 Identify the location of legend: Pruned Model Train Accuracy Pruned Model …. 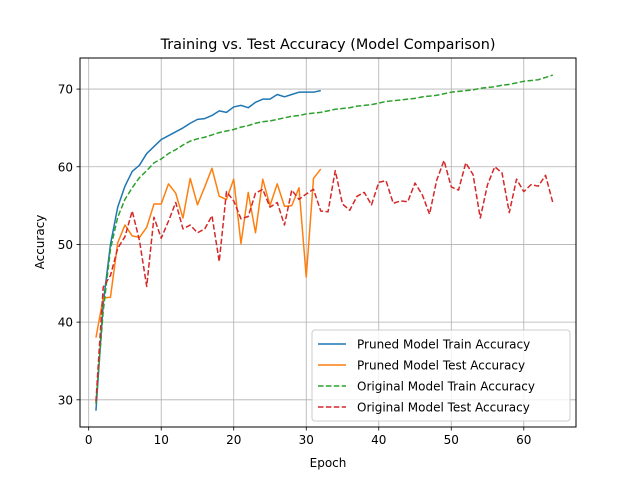
(441, 375).